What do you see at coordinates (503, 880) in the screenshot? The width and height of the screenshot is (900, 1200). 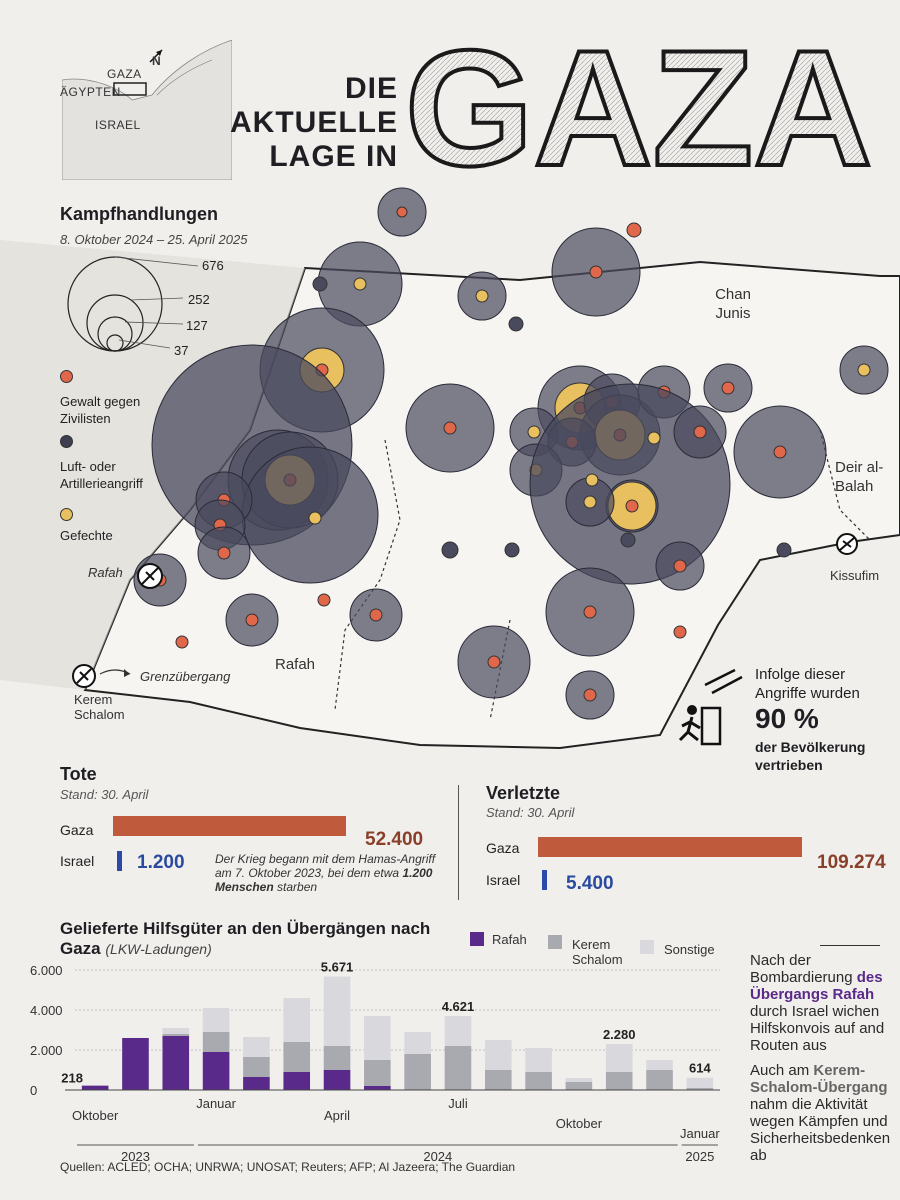 I see `verletzte-israel-label: Israel` at bounding box center [503, 880].